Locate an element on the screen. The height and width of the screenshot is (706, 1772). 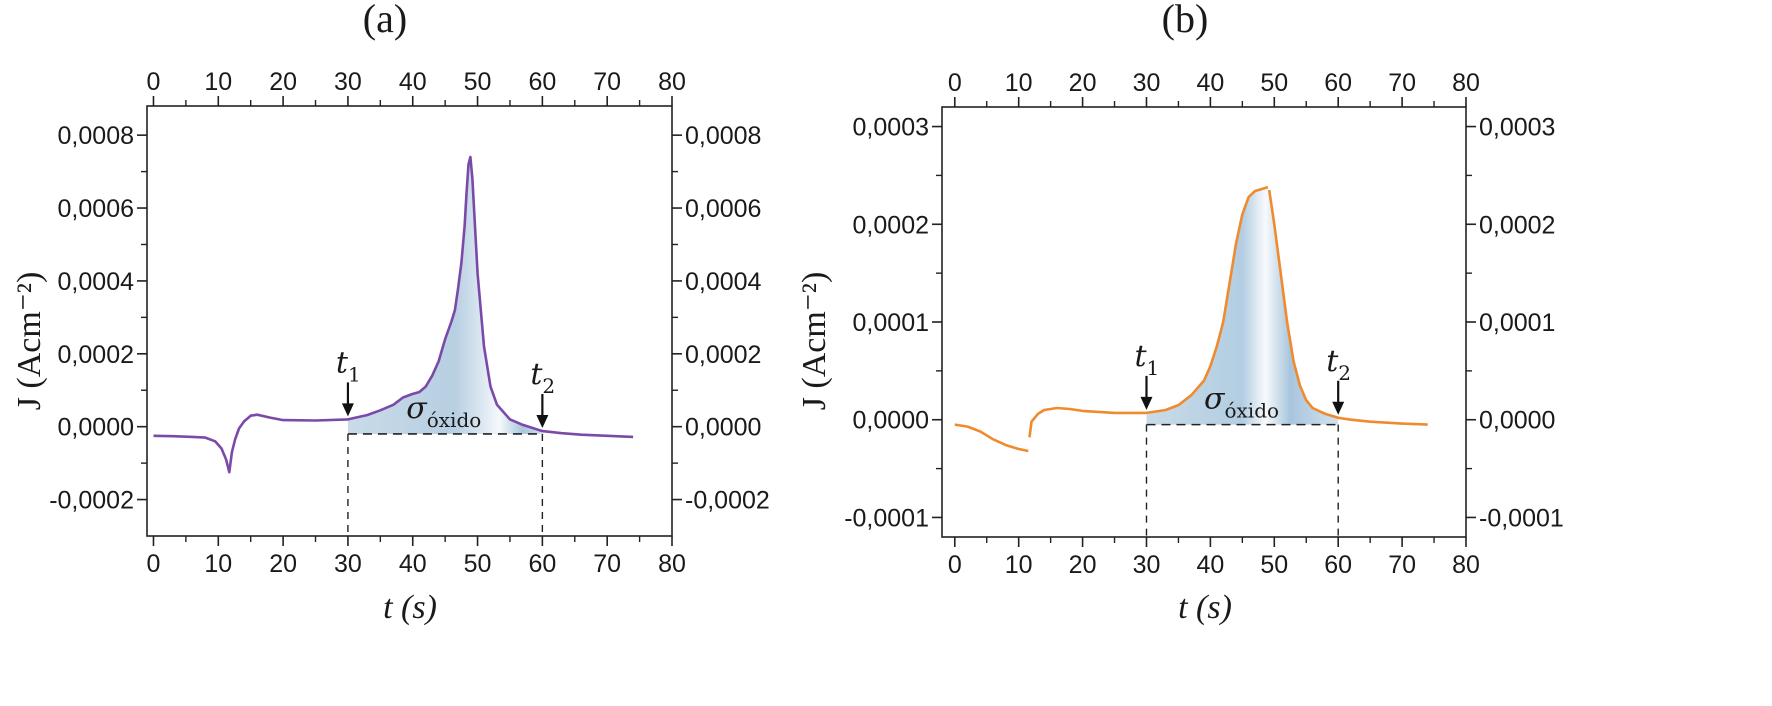
y-tick-label-right: 0,0001 is located at coordinates (1517, 323).